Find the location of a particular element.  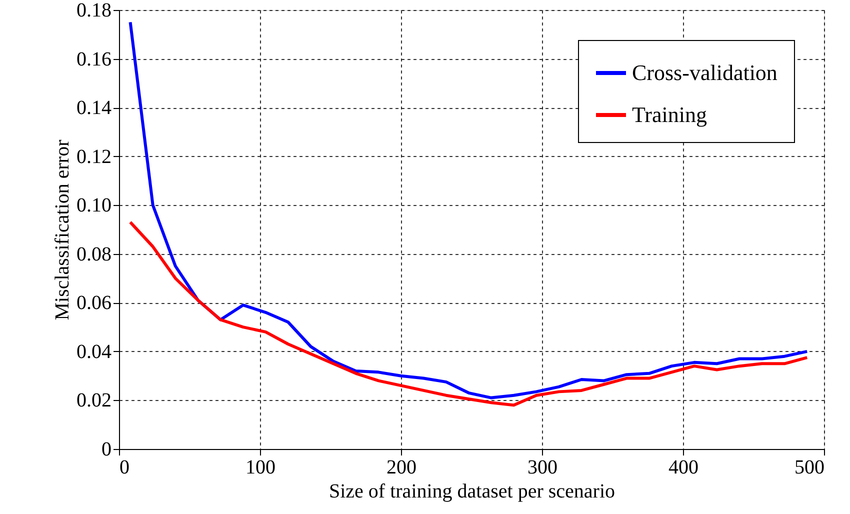

x-tick-label: 500 is located at coordinates (809, 467).